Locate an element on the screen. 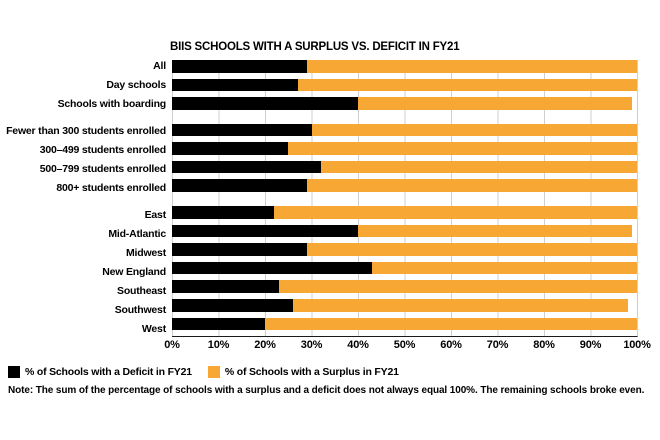 The width and height of the screenshot is (660, 440). legend-item: % of Schools with a Surplus in FY21 is located at coordinates (303, 372).